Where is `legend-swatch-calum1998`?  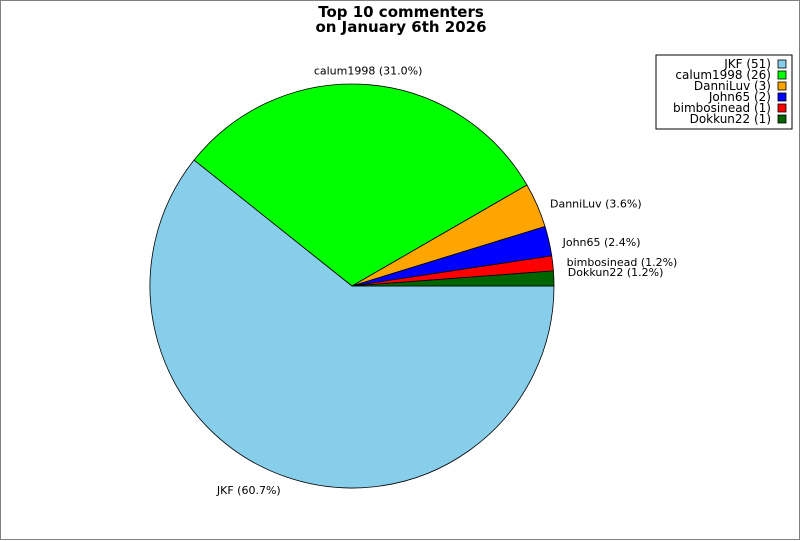 legend-swatch-calum1998 is located at coordinates (782, 75).